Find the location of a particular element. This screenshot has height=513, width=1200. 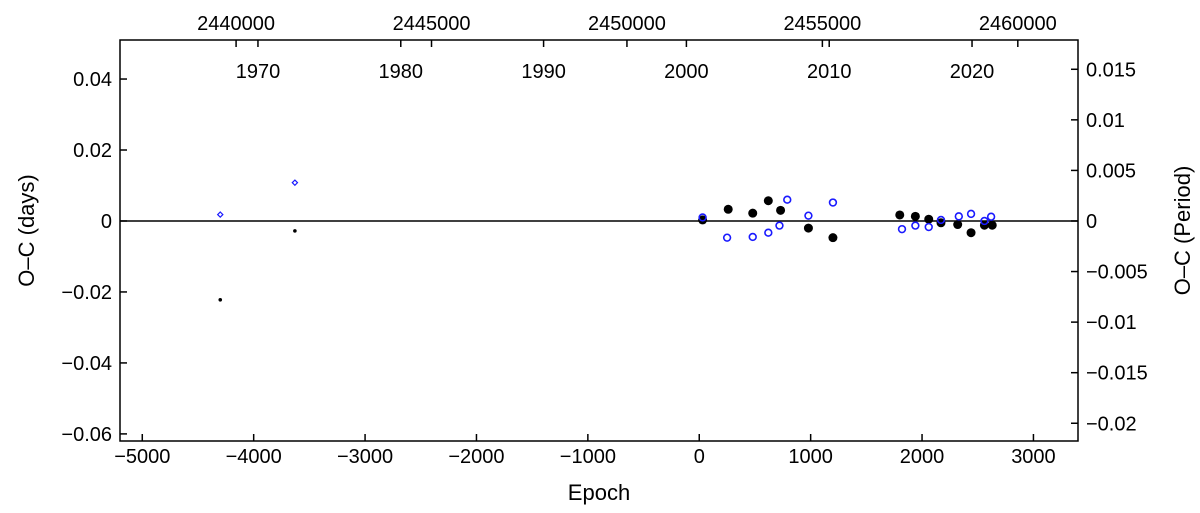

left-y-tick-label: −0.06 is located at coordinates (86, 435).